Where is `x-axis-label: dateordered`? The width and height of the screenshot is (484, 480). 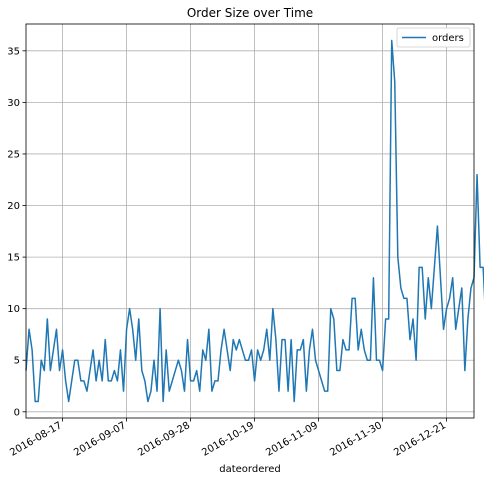
x-axis-label: dateordered is located at coordinates (250, 469).